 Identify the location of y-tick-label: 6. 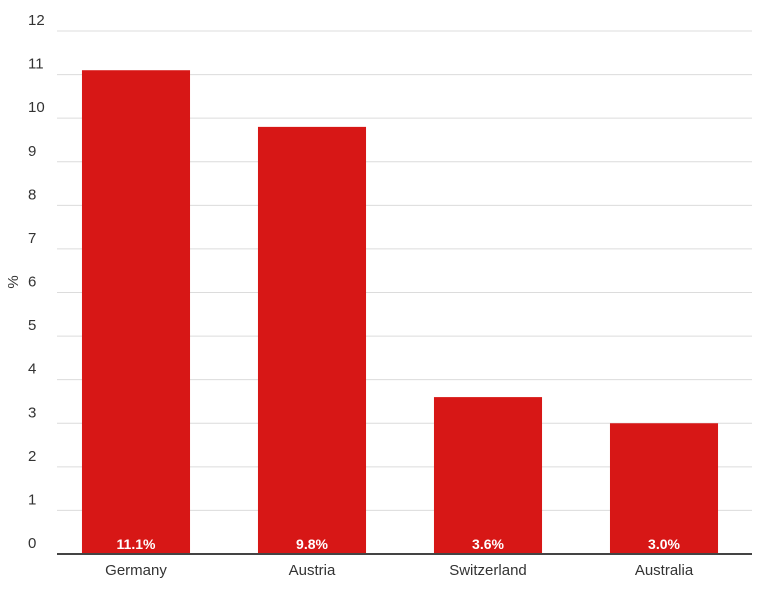
(32, 282).